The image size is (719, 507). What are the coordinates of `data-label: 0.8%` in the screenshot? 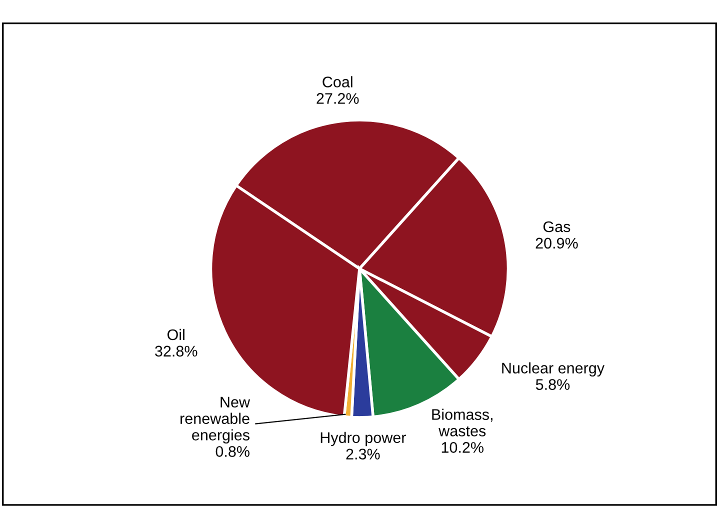 It's located at (233, 451).